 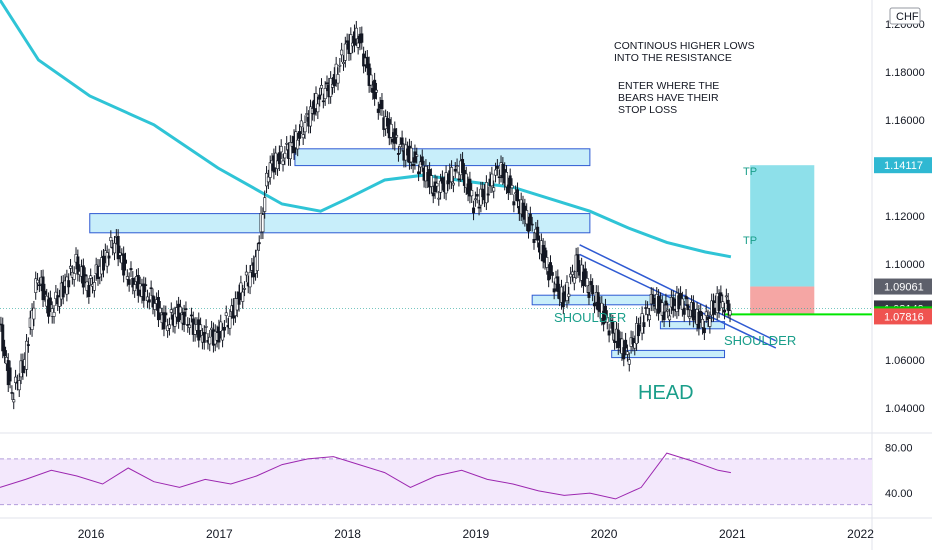 I want to click on price-tick-label: 1.16000, so click(x=905, y=121).